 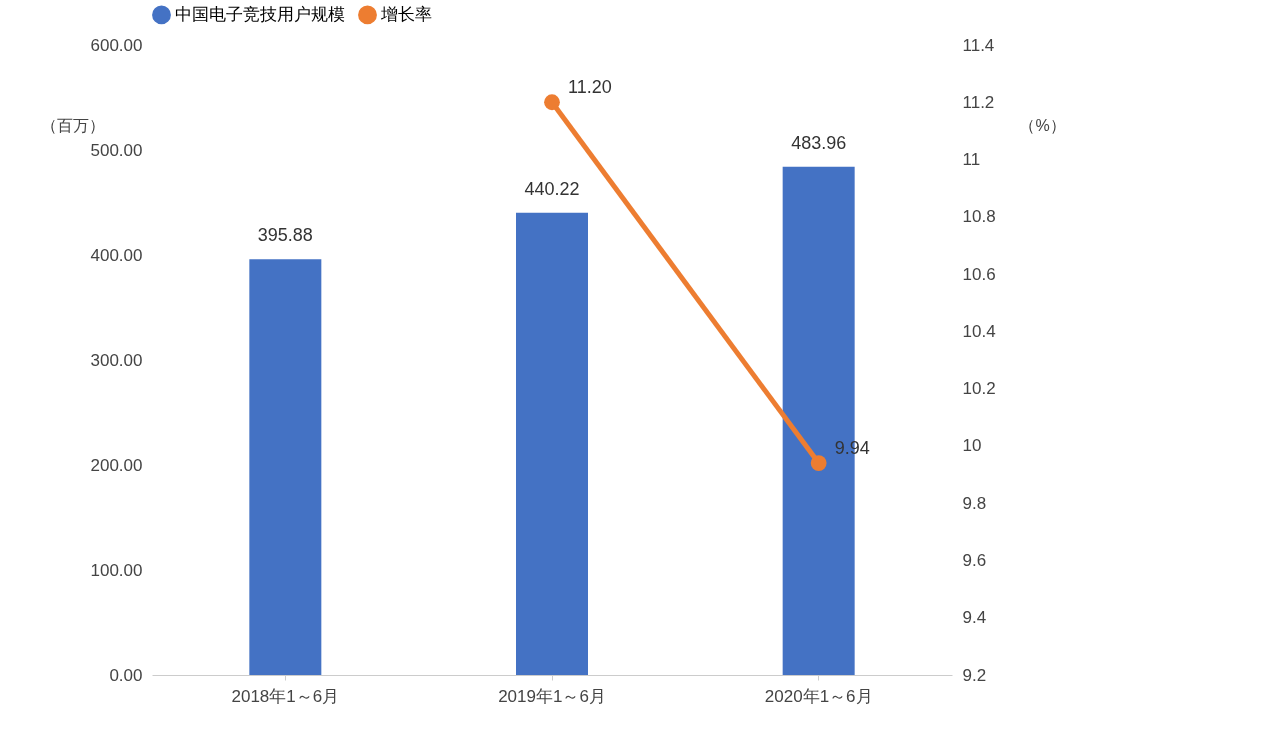 I want to click on y-tick-label: 600.00, so click(x=116, y=45).